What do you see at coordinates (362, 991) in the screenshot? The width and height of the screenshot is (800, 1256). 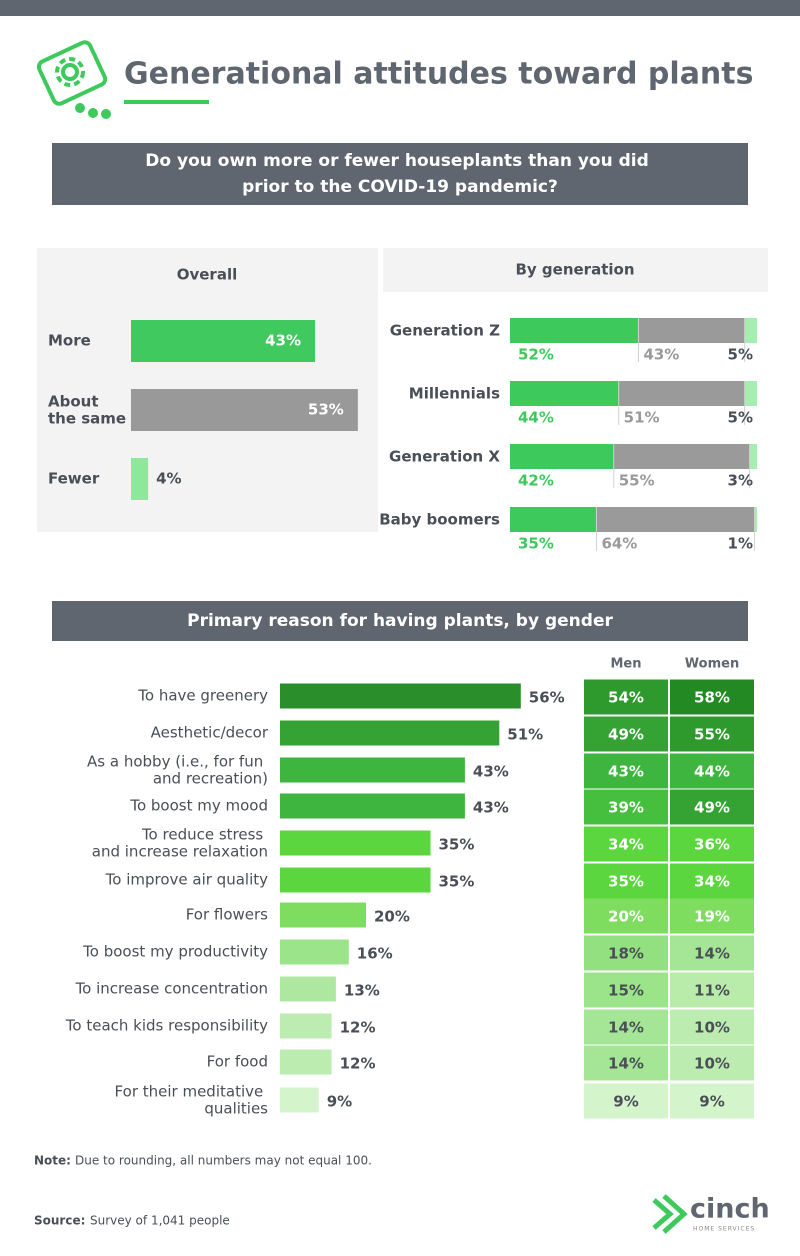 I see `value-label: 13%` at bounding box center [362, 991].